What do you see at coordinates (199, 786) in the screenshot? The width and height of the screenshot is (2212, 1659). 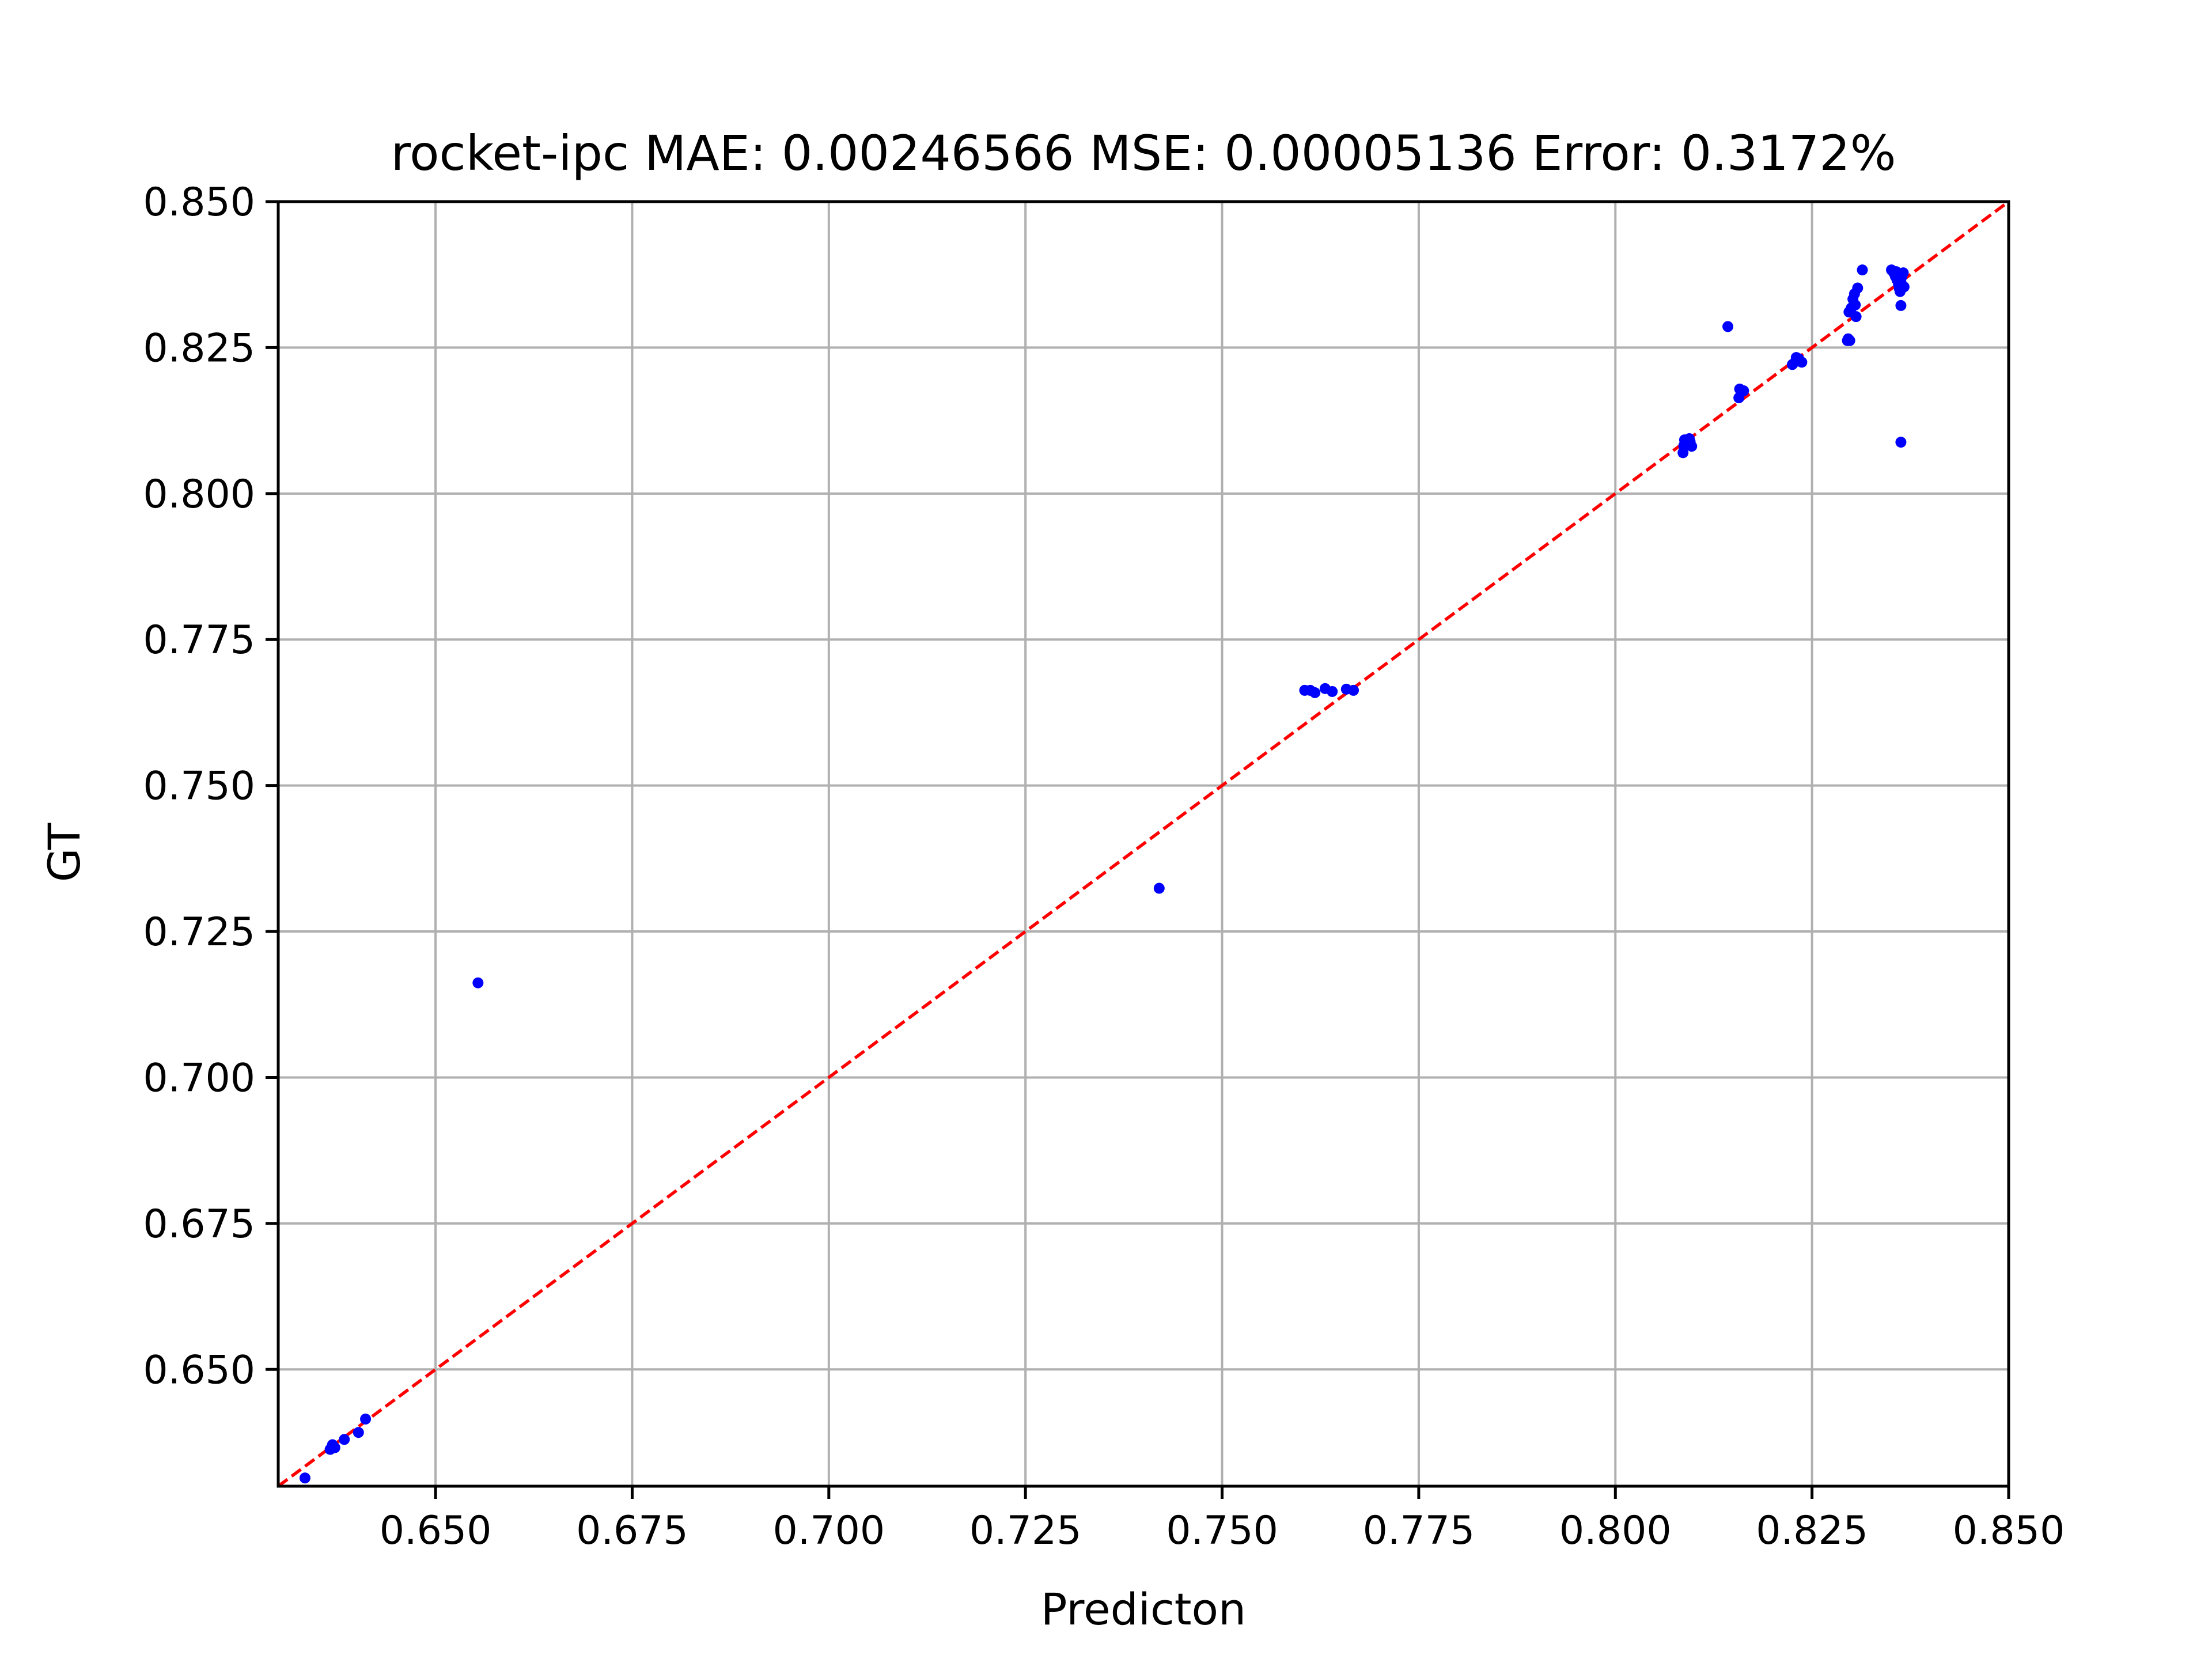 I see `y-tick-label: 0.750` at bounding box center [199, 786].